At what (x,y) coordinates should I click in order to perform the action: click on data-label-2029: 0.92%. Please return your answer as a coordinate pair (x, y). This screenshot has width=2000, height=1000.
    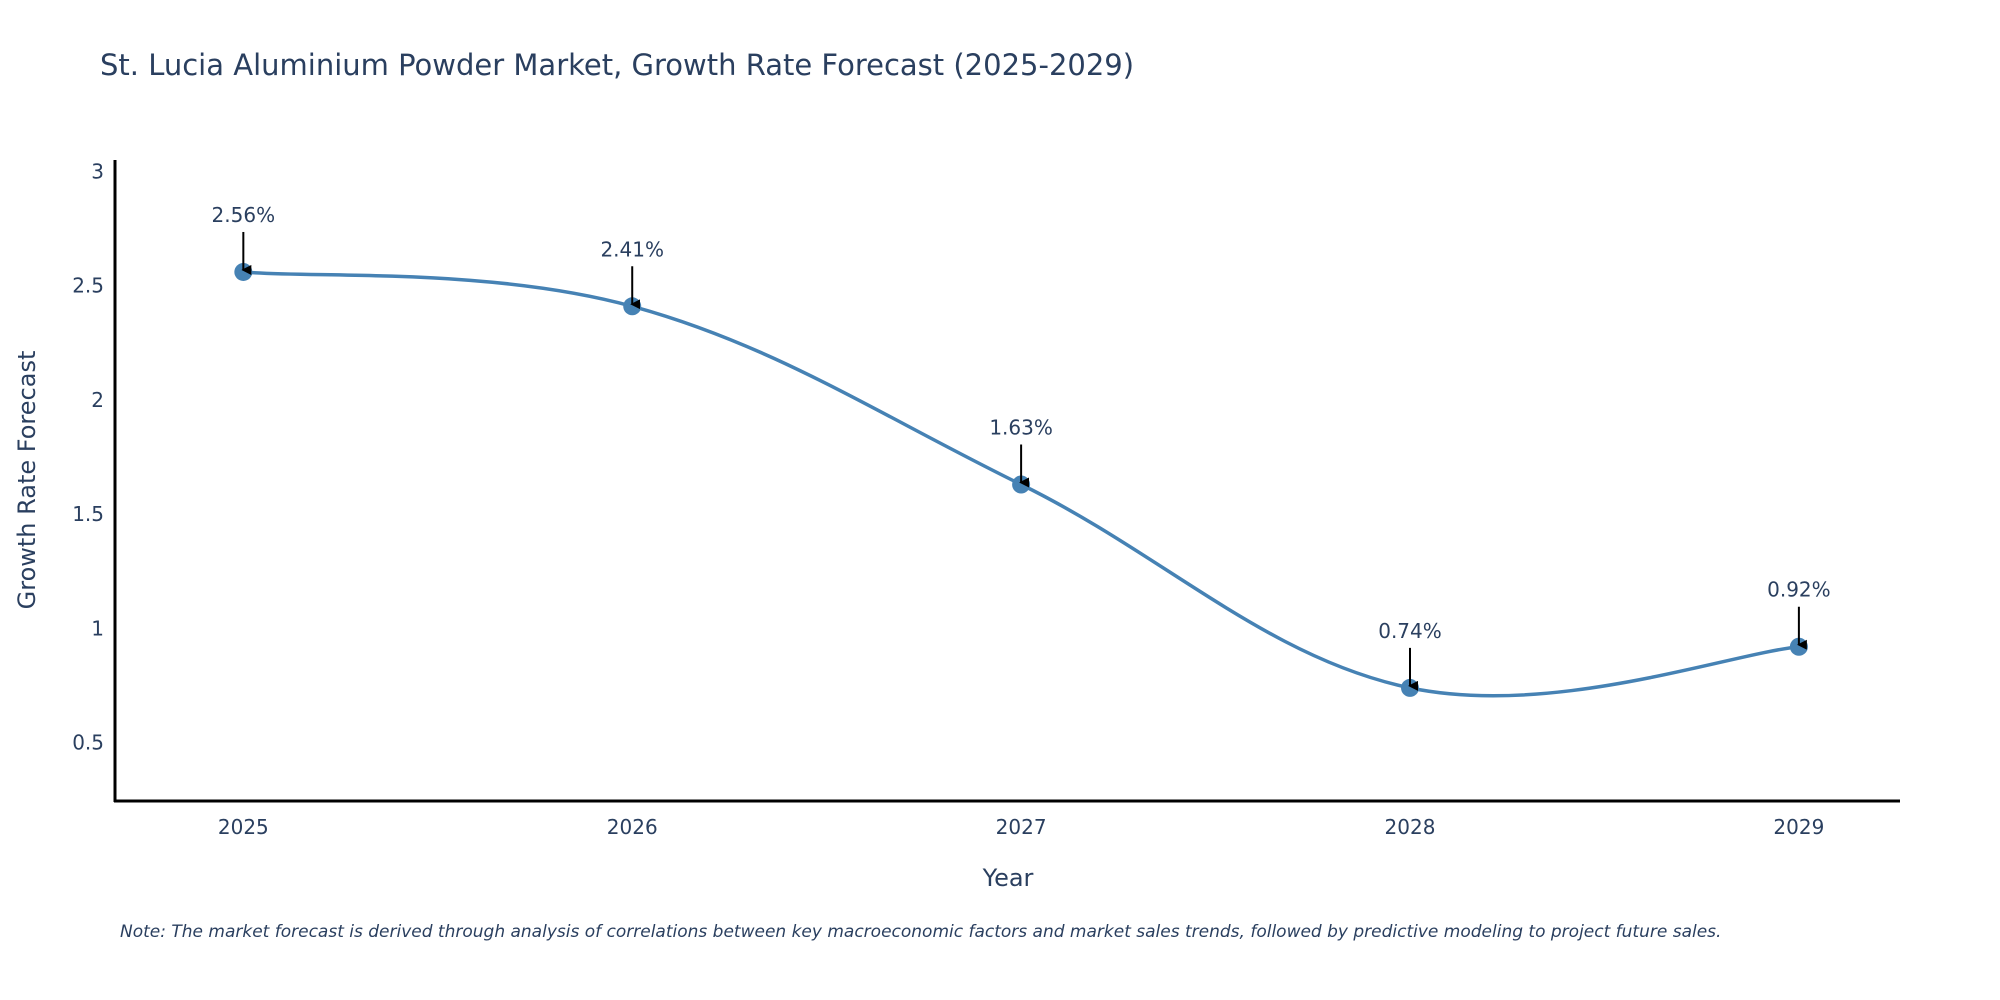
    Looking at the image, I should click on (1799, 590).